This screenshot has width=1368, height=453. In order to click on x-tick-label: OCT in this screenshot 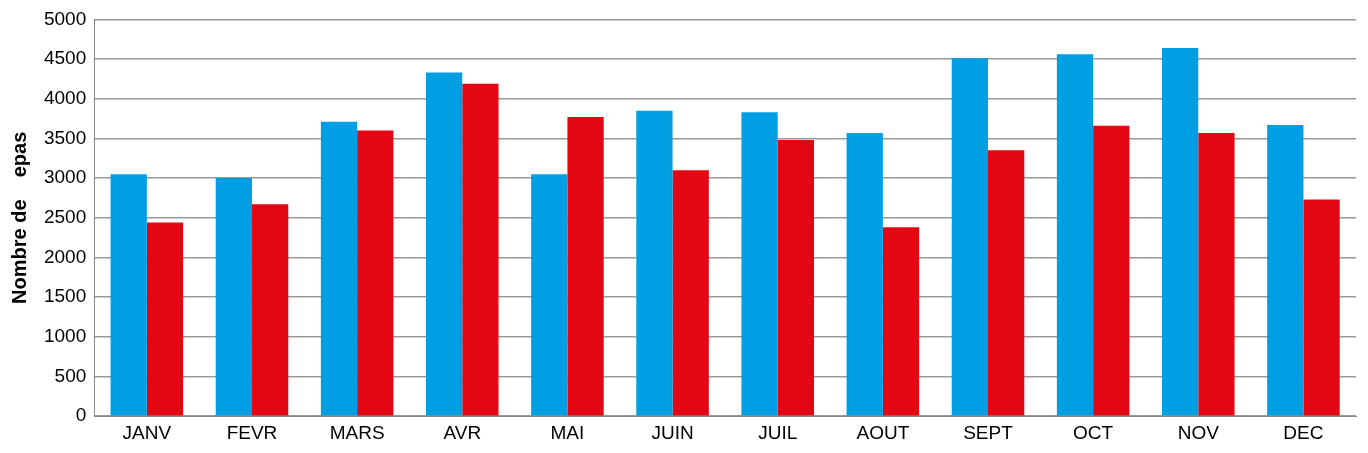, I will do `click(1093, 432)`.